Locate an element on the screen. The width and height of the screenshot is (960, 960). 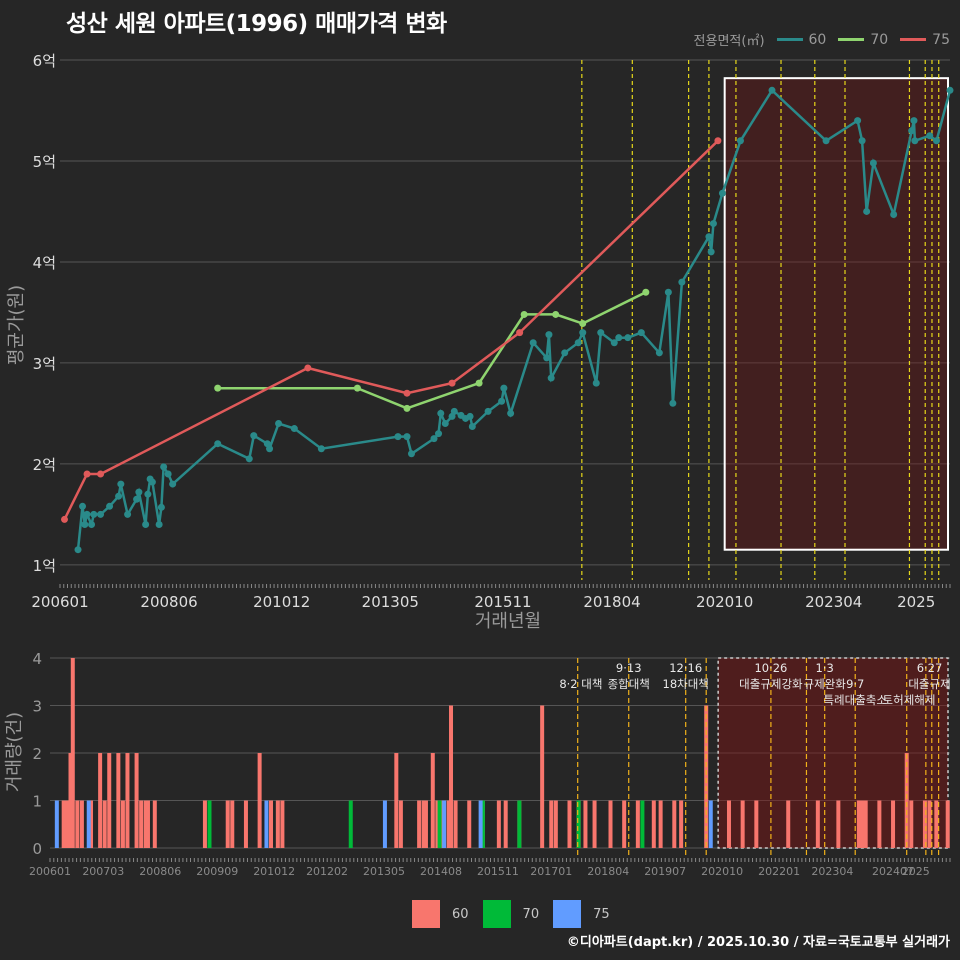
legend-label-70: 70 is located at coordinates (879, 39).